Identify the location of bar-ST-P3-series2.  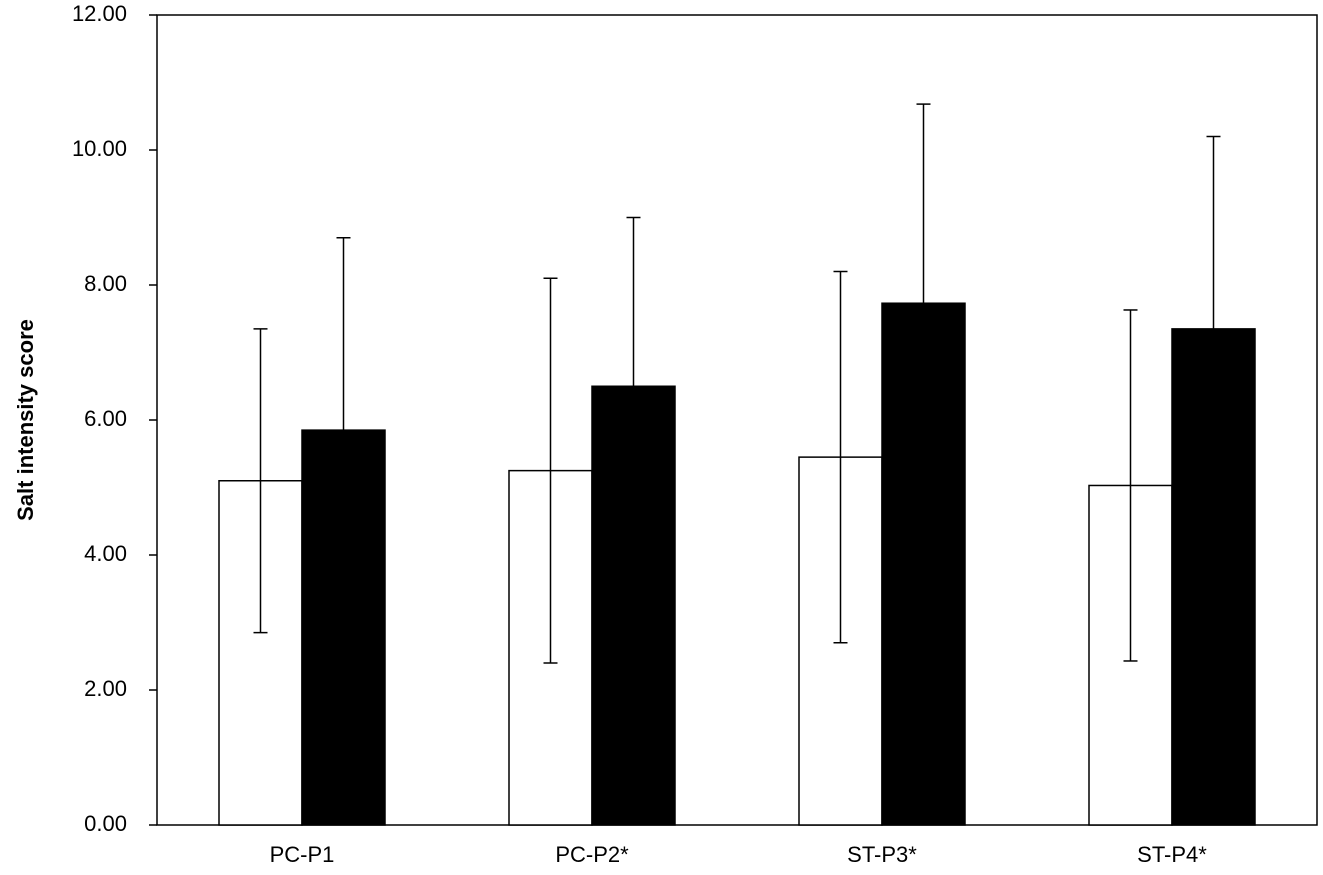
(923, 564).